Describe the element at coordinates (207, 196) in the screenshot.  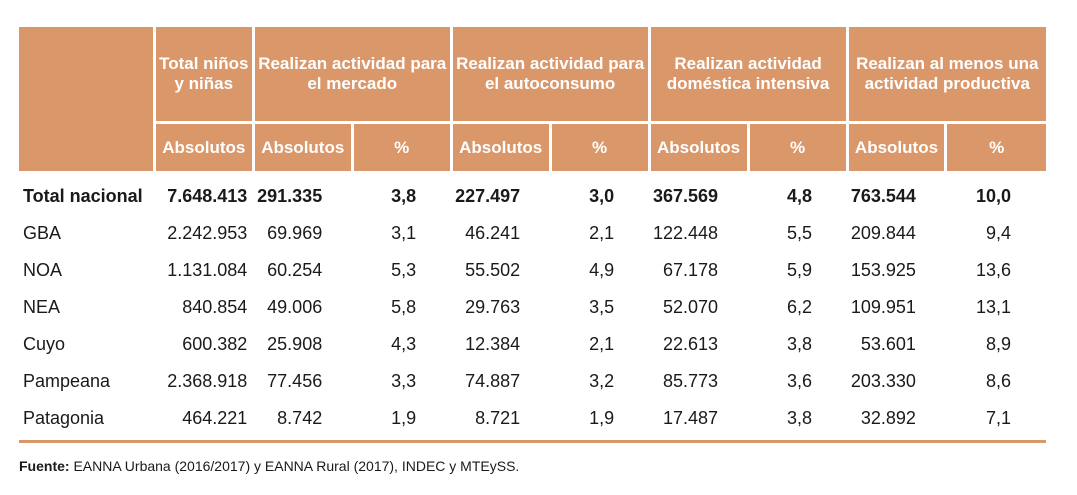
I see `total-cell: 7.648.413` at that location.